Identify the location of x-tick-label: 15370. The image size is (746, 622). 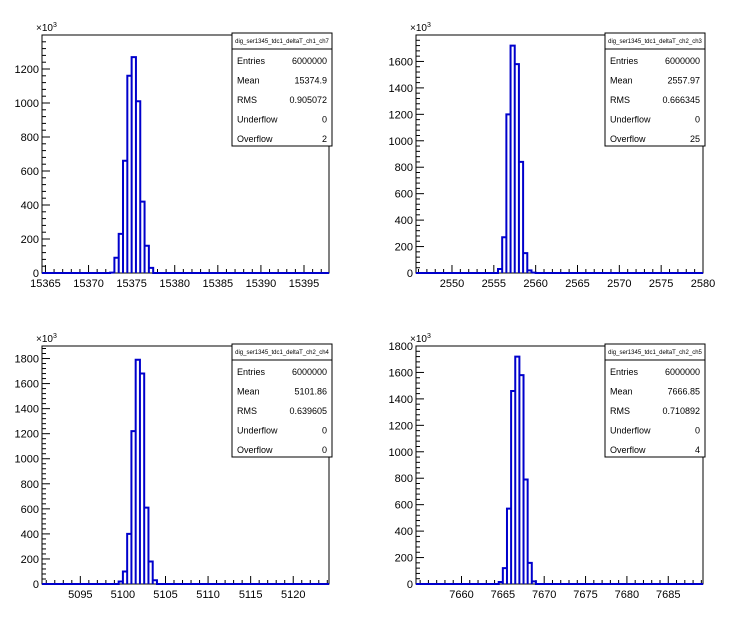
(88, 284).